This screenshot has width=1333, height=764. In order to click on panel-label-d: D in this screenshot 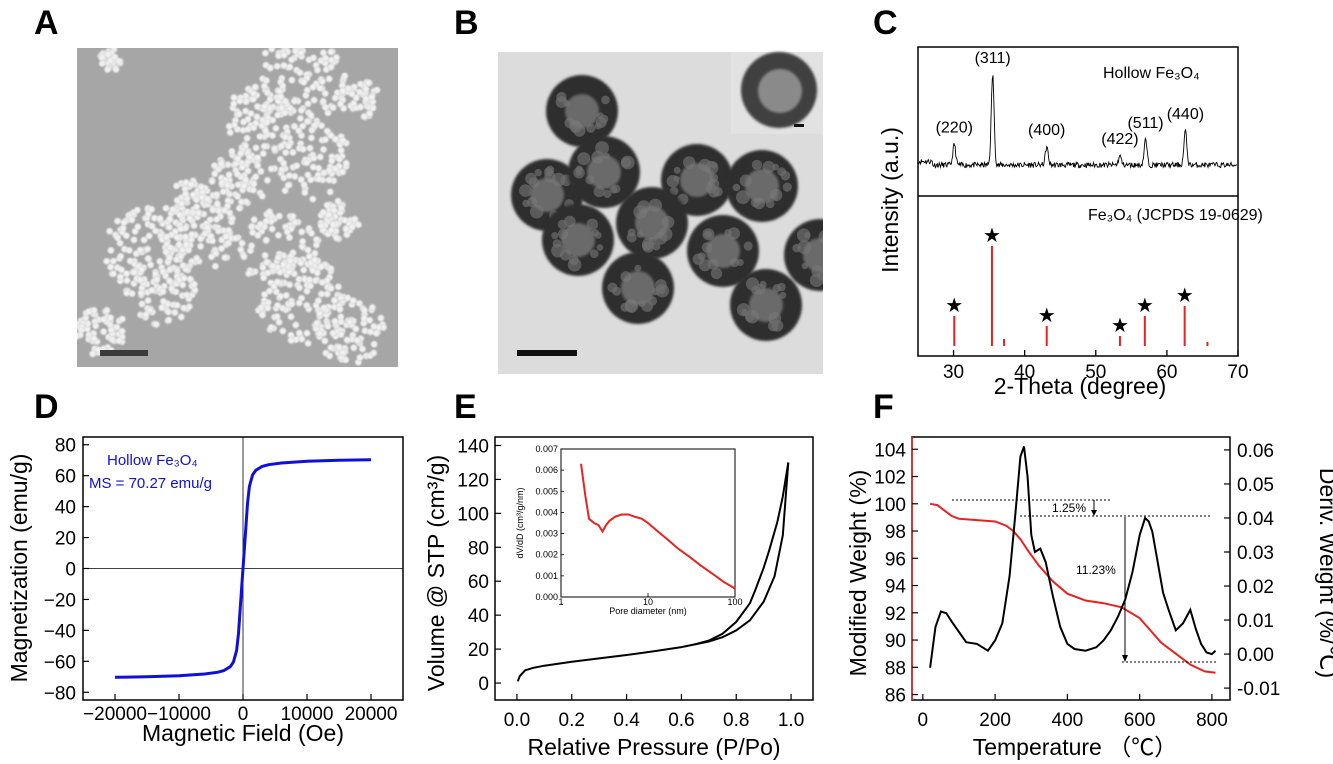, I will do `click(46, 407)`.